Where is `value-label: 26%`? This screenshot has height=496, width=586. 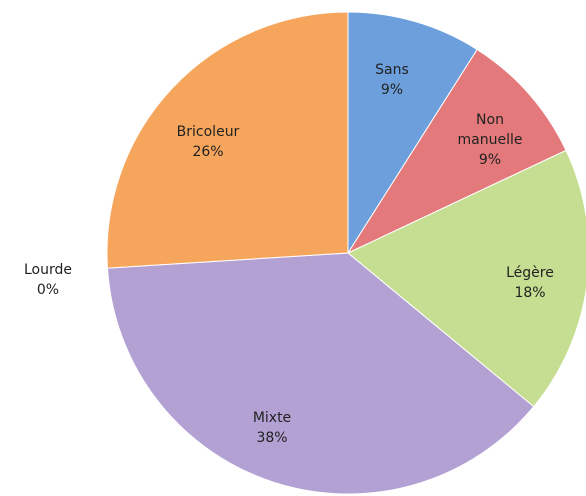
value-label: 26% is located at coordinates (208, 152).